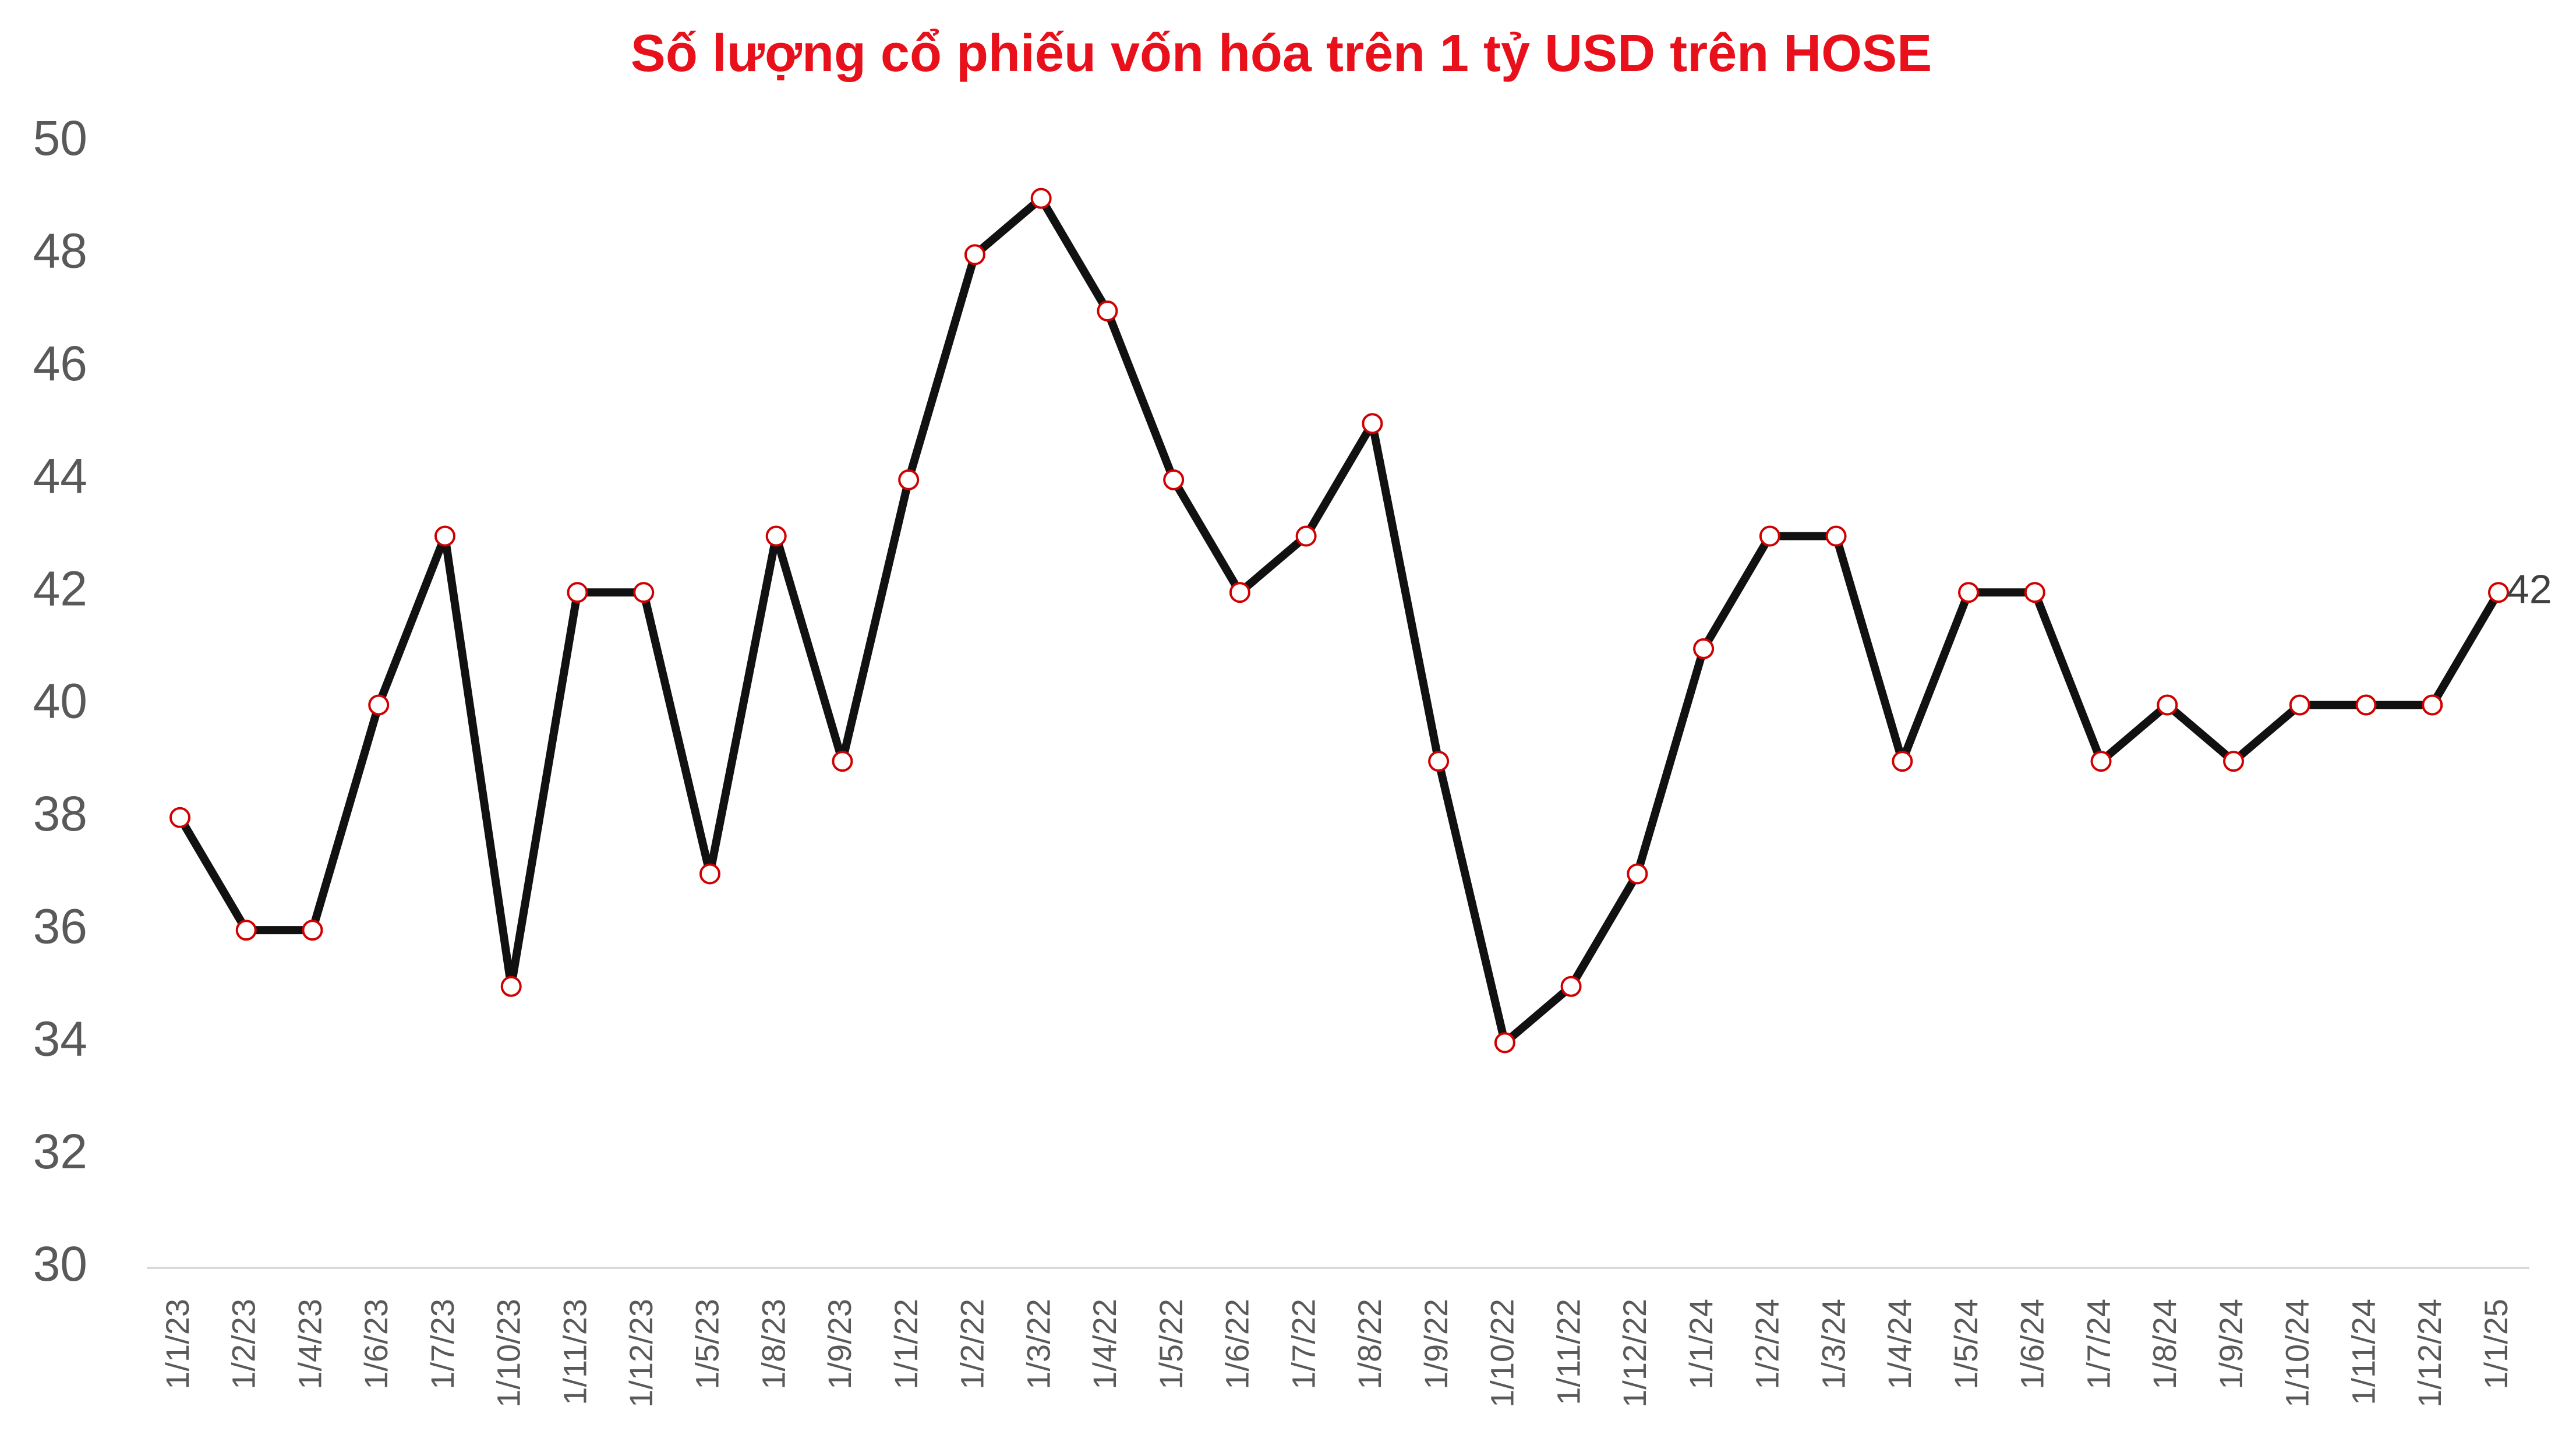  Describe the element at coordinates (60, 926) in the screenshot. I see `y-tick-label: 36` at that location.